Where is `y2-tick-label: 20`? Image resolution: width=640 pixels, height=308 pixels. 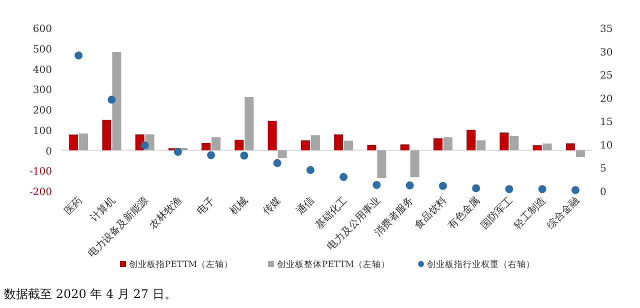 y2-tick-label: 20 is located at coordinates (606, 99).